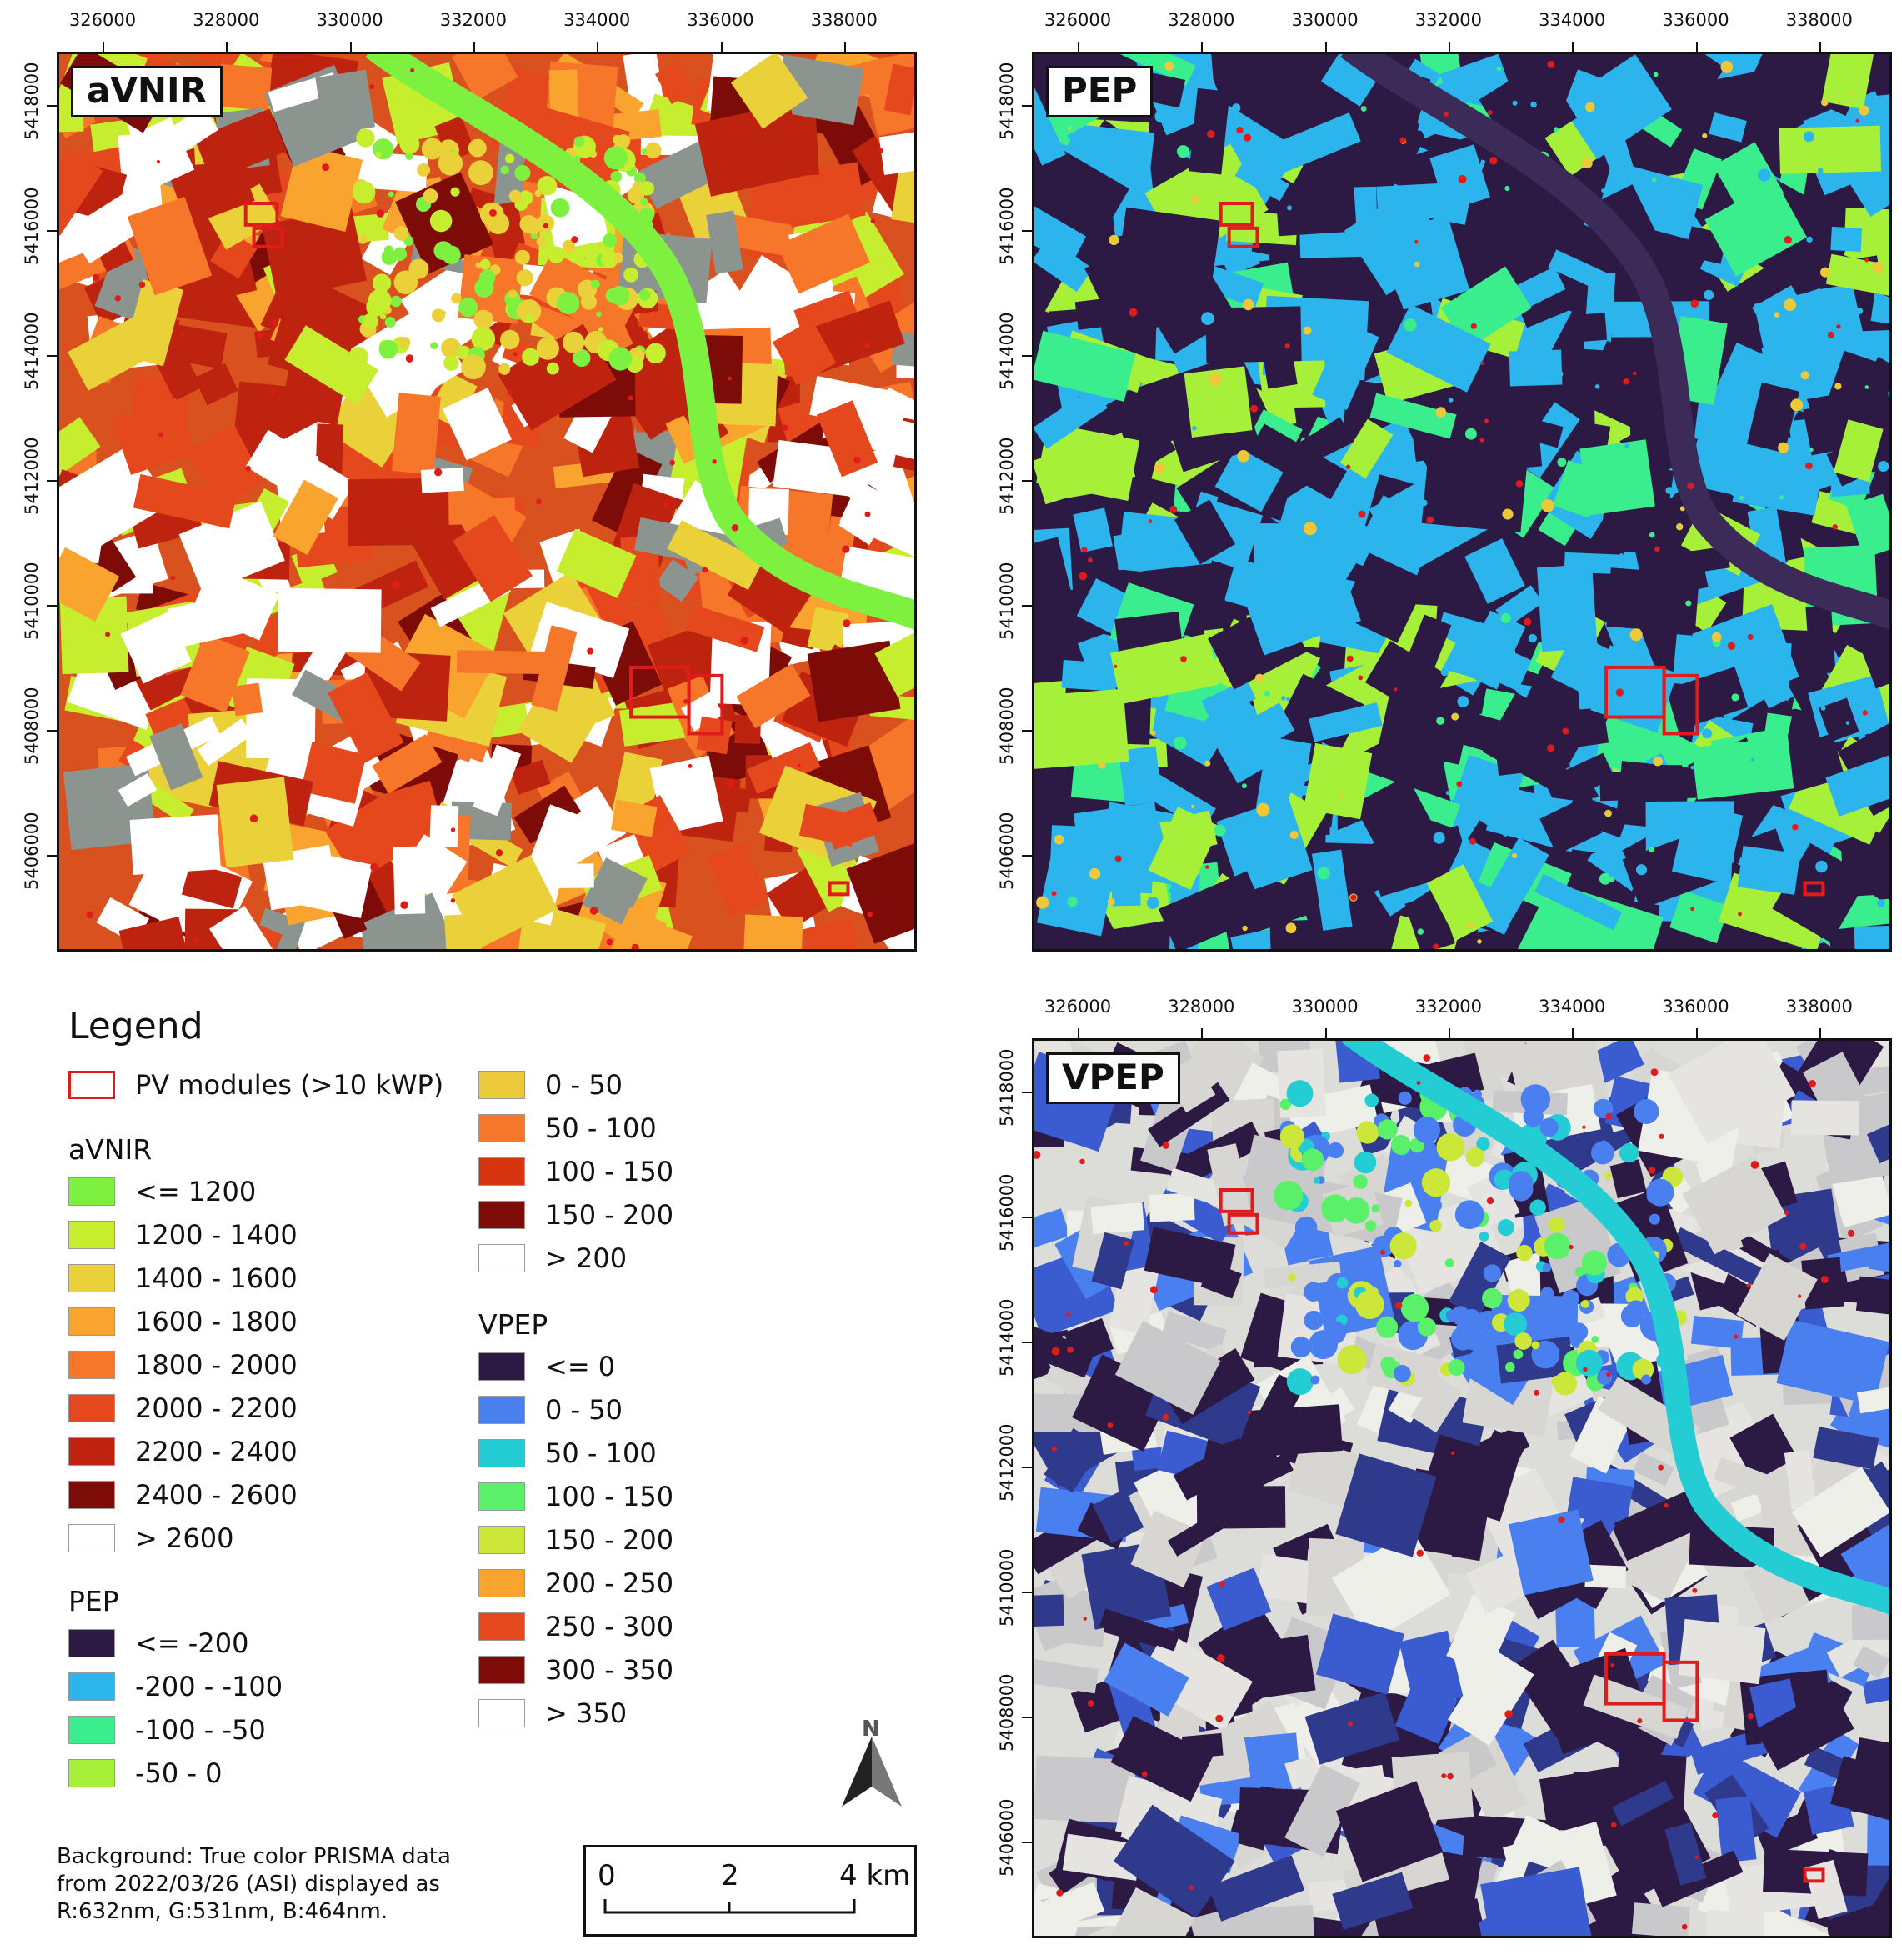 This screenshot has width=1902, height=1960. What do you see at coordinates (183, 1278) in the screenshot?
I see `legend-avnir-item: 1400 - 1600` at bounding box center [183, 1278].